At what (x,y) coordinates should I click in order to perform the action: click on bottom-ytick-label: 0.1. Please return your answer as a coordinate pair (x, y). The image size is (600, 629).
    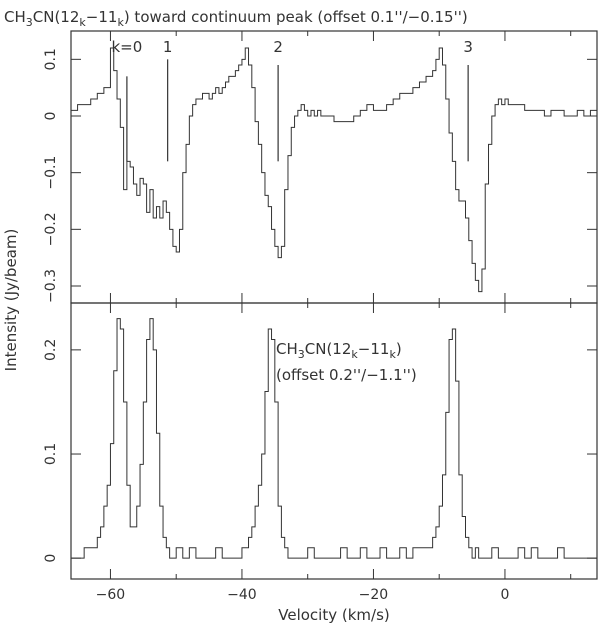
    Looking at the image, I should click on (51, 454).